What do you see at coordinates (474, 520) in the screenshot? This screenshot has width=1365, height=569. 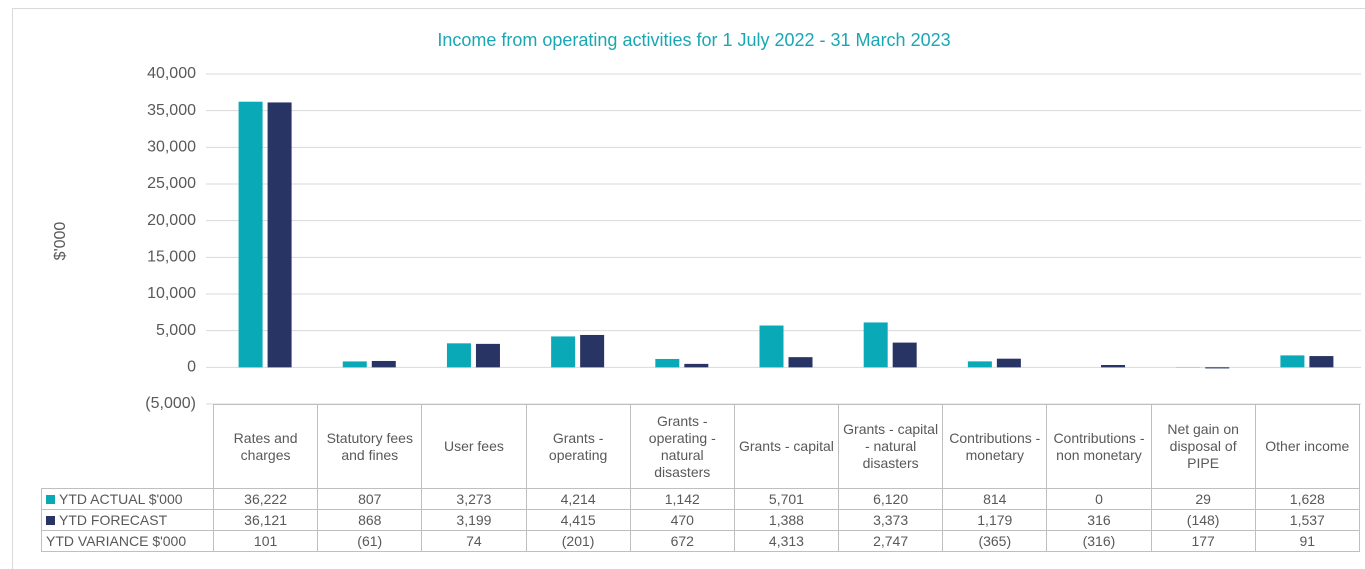 I see `value-cell: 3,199` at bounding box center [474, 520].